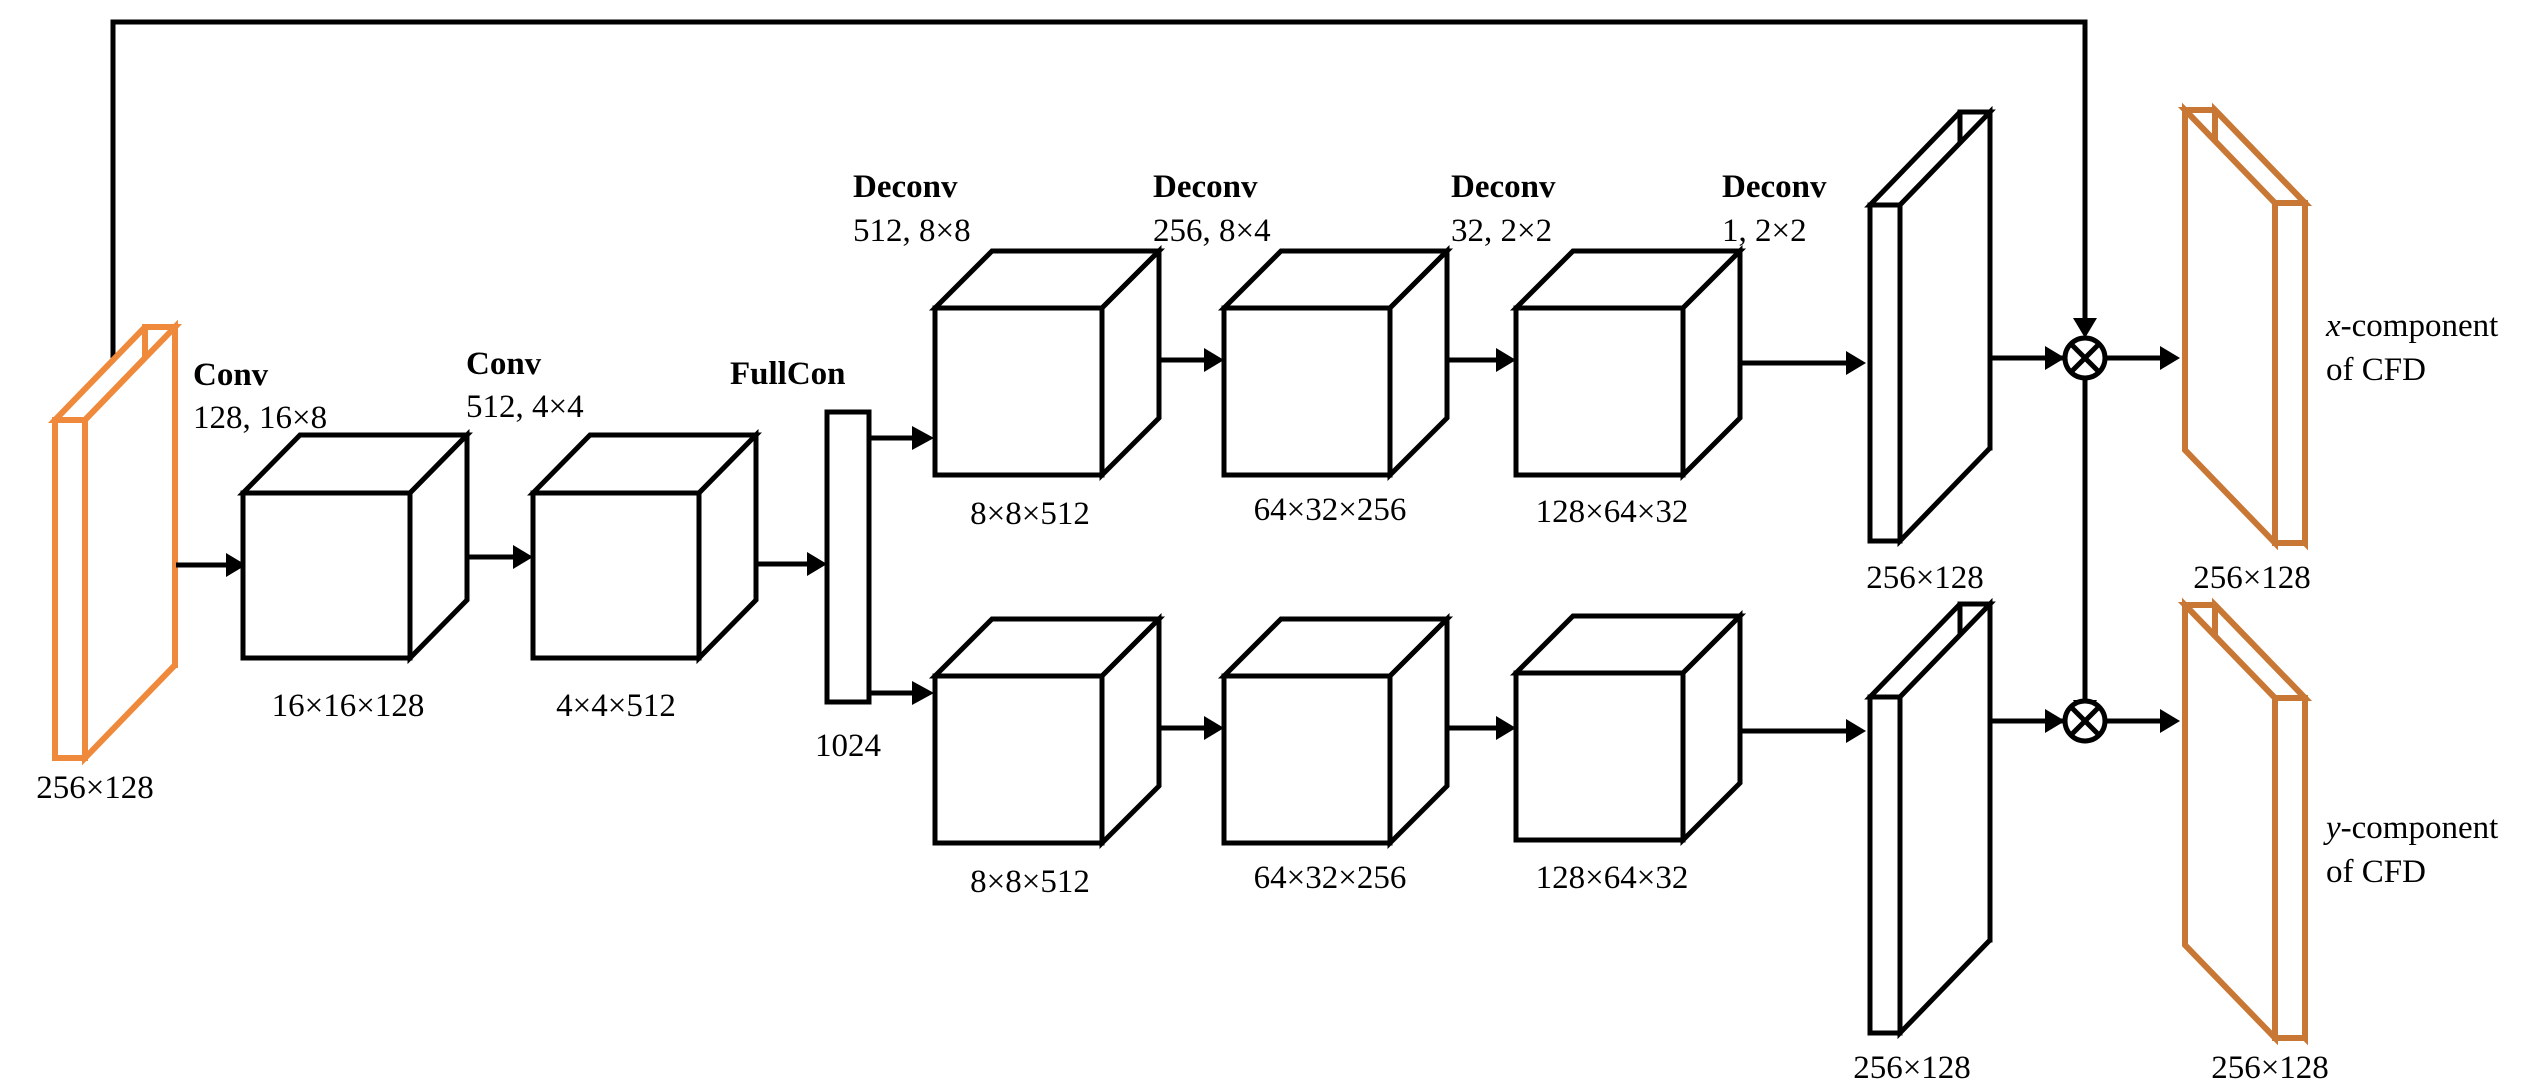 Image resolution: width=2539 pixels, height=1082 pixels. I want to click on arrow-multx-to-output-head, so click(2170, 358).